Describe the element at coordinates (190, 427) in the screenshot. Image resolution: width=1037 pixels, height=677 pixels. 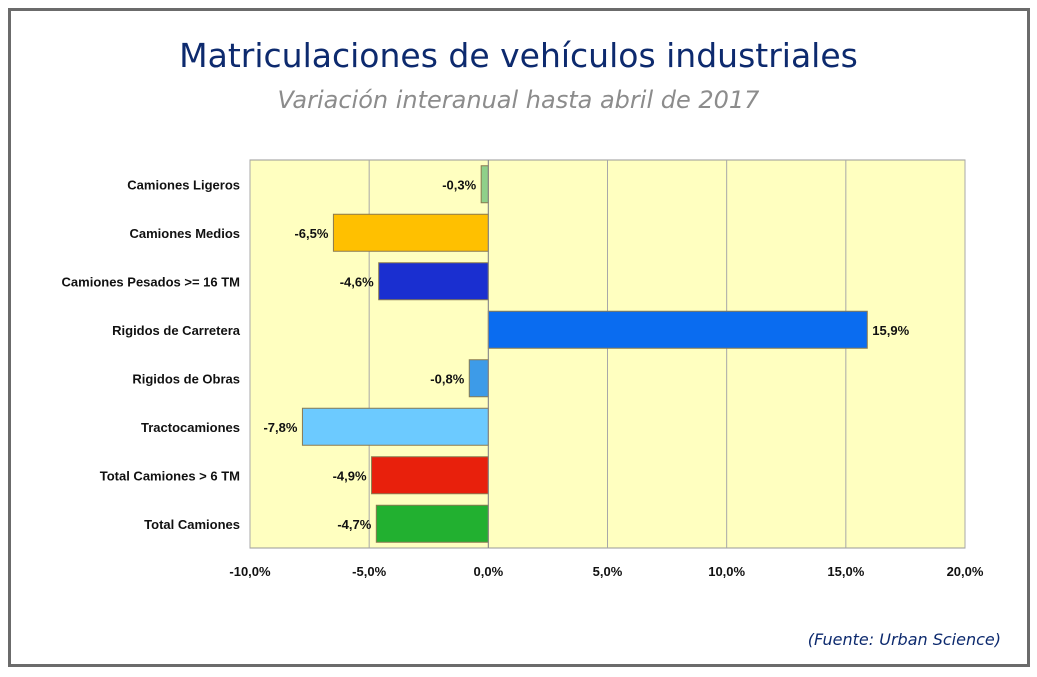
I see `category-label: Tractocamiones` at that location.